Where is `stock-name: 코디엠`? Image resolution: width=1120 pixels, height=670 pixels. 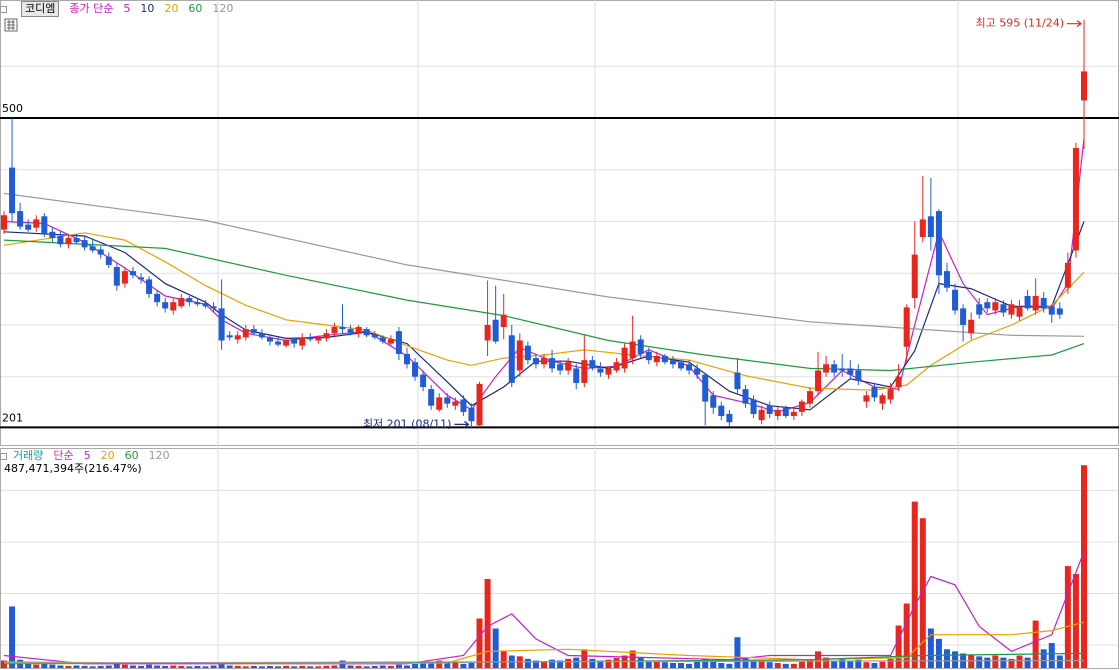 stock-name: 코디엠 is located at coordinates (40, 9).